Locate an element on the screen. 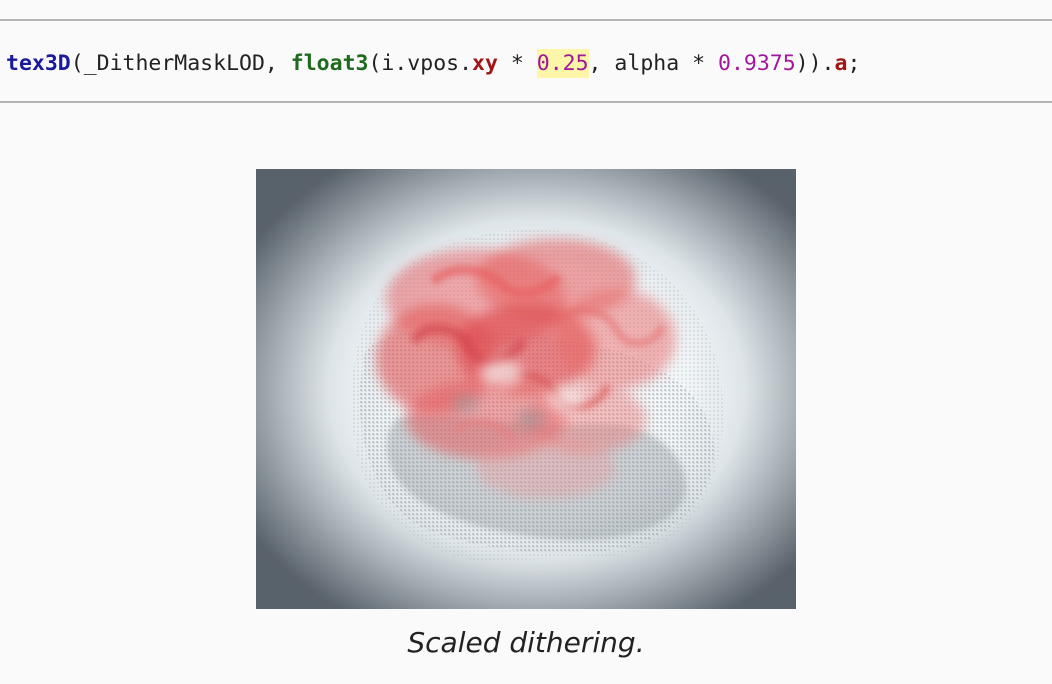 Image resolution: width=1052 pixels, height=684 pixels. code-semicolon: ; is located at coordinates (854, 63).